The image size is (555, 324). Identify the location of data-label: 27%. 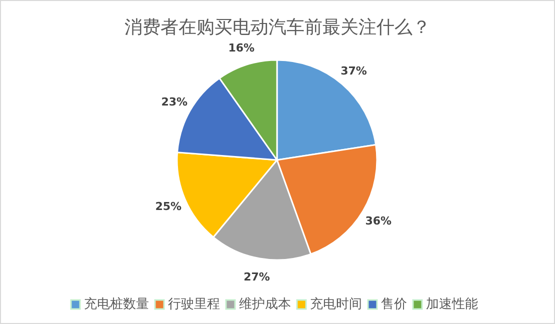
(257, 277).